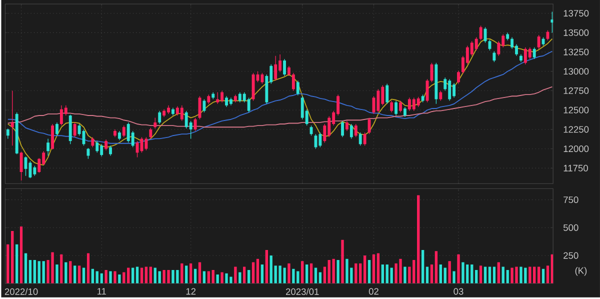  Describe the element at coordinates (581, 271) in the screenshot. I see `y-axis-title: (K)` at that location.